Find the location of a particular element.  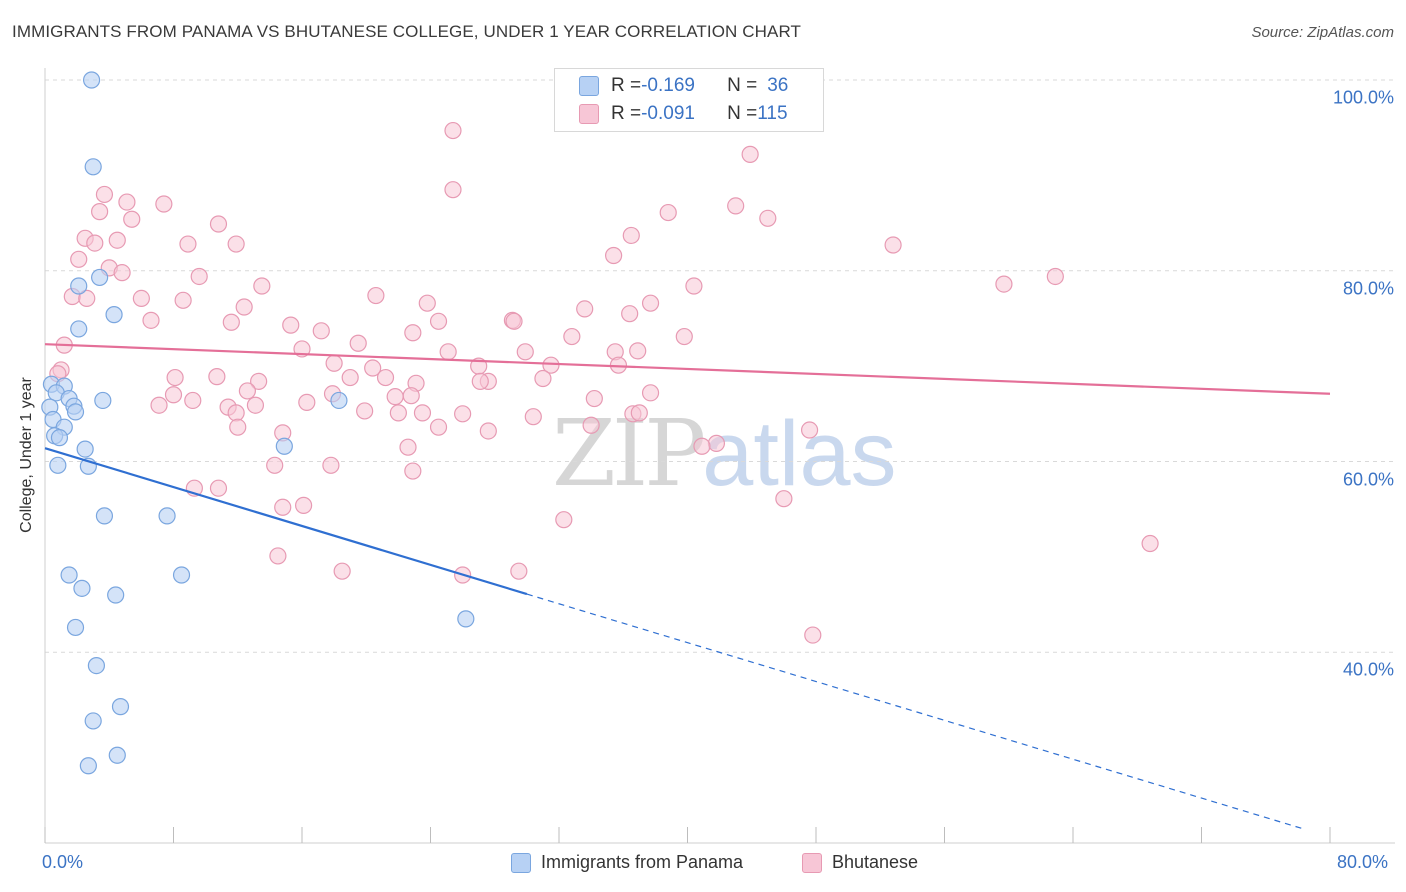

bottom-legend-swatch-blue is located at coordinates (521, 862).